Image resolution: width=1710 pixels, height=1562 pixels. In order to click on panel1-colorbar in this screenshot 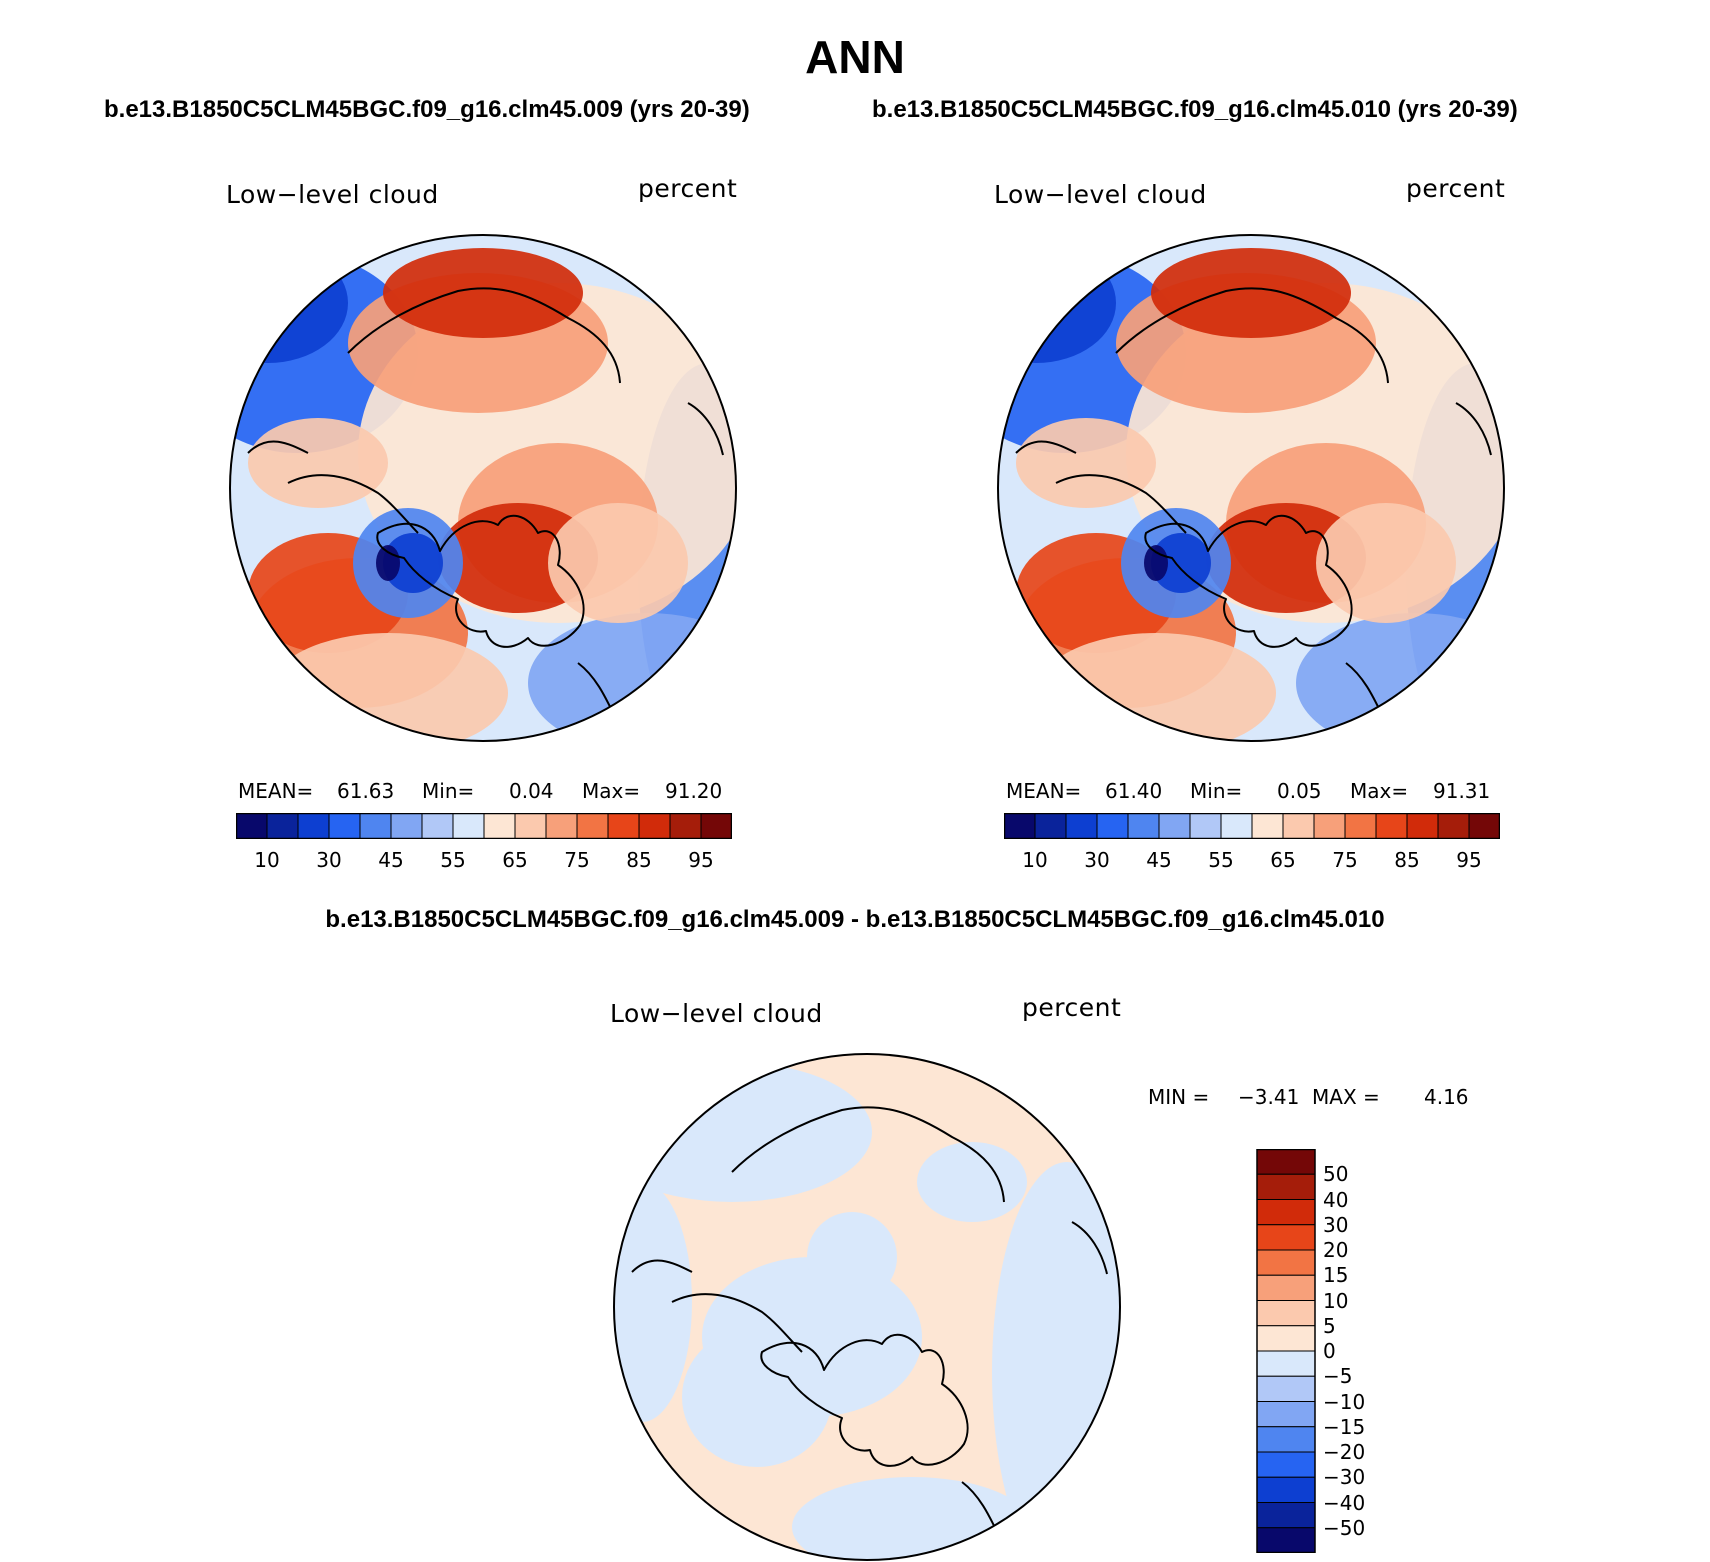, I will do `click(484, 826)`.